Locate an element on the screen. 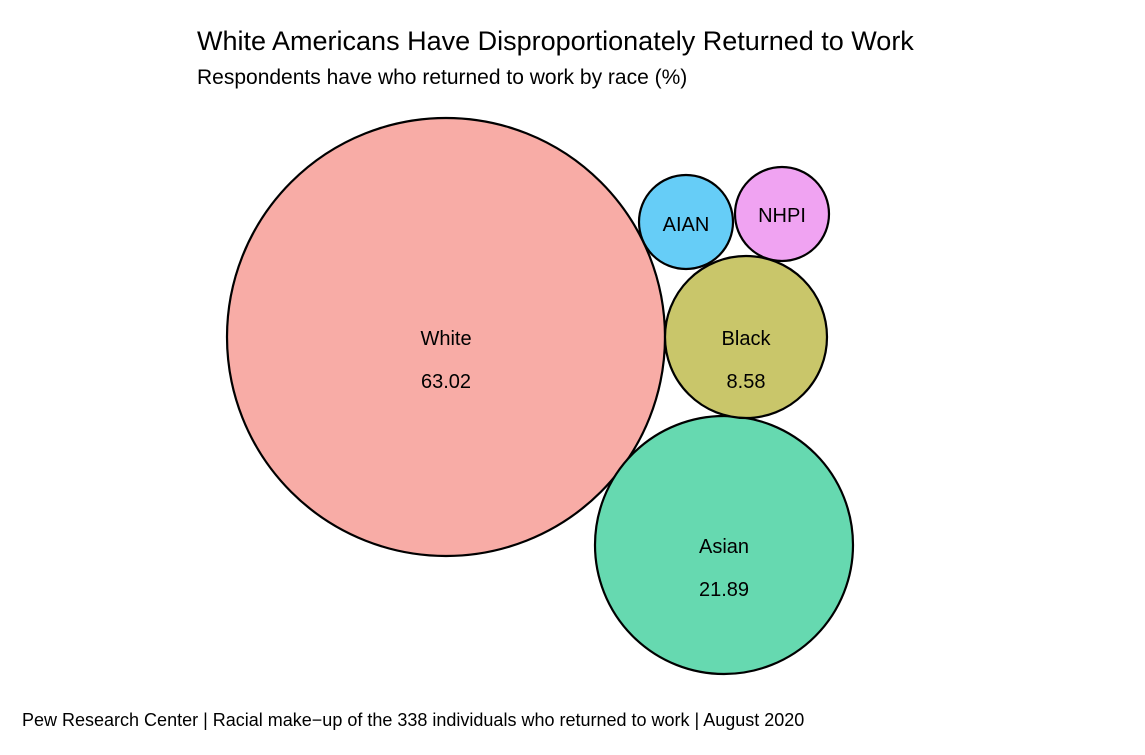 The height and width of the screenshot is (755, 1145). bubble-aian is located at coordinates (686, 222).